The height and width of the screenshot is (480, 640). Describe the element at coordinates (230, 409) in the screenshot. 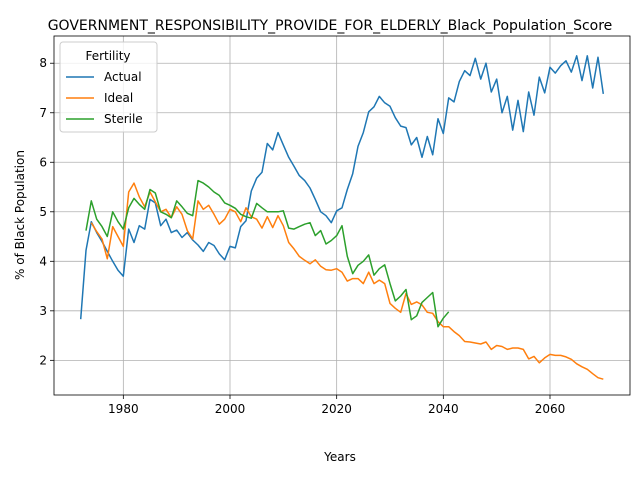

I see `x-tick-label: 2000` at that location.